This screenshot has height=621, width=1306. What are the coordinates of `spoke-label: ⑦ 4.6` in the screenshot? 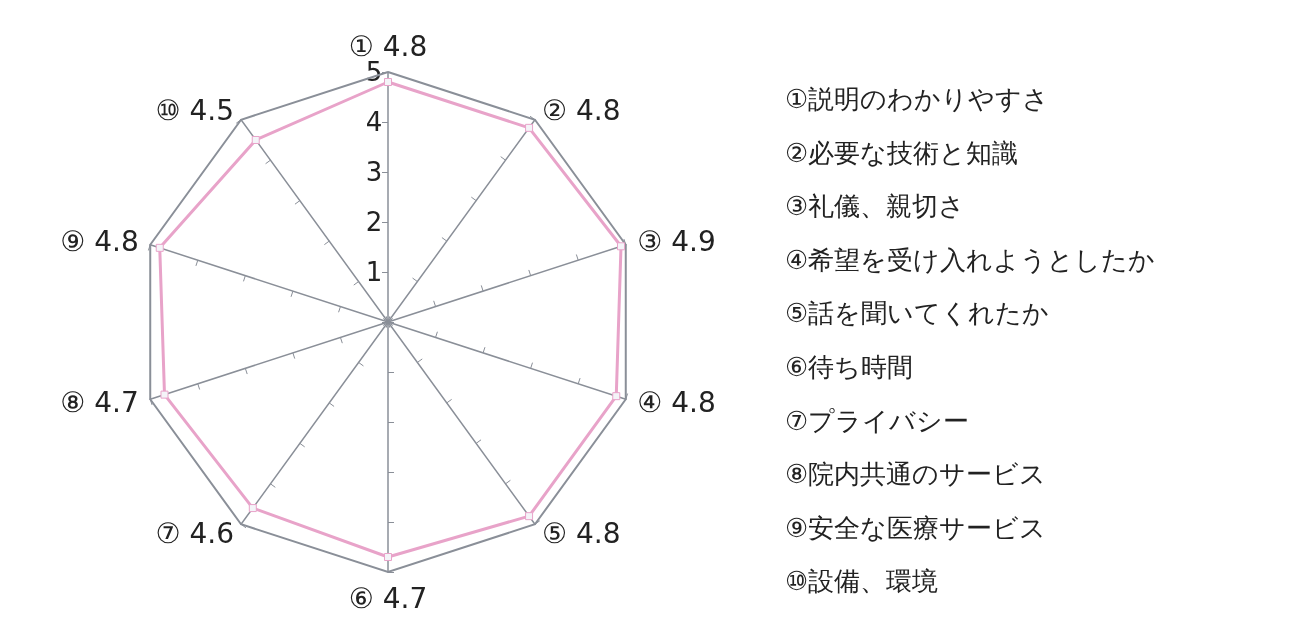 It's located at (194, 534).